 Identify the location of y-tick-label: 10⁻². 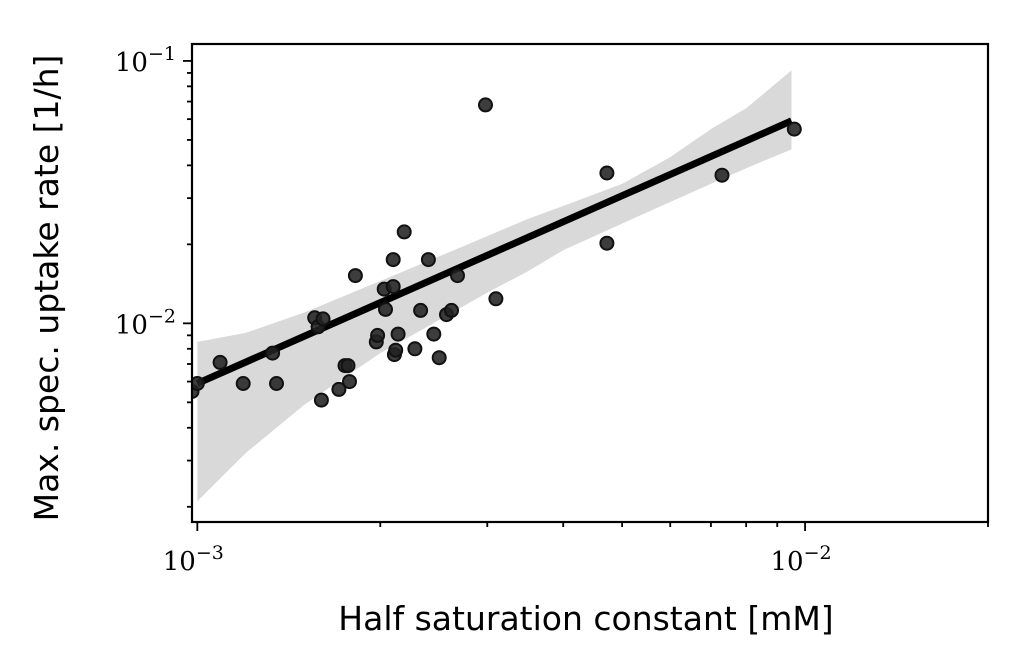
(145, 322).